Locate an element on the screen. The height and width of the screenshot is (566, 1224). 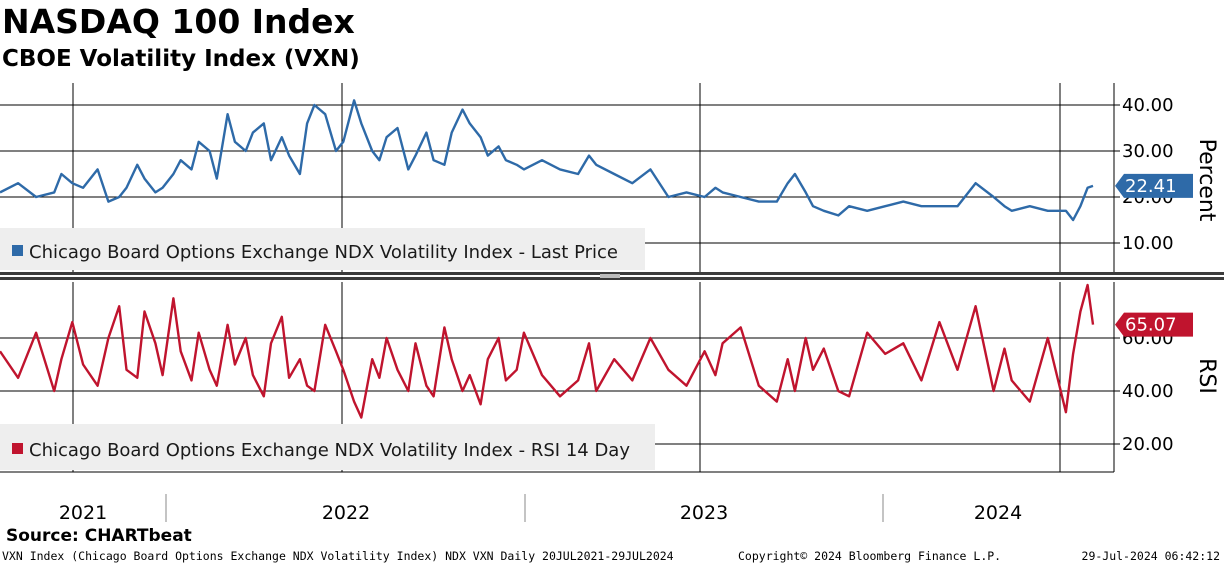
lower-ytick-label: 20.00 is located at coordinates (1148, 444).